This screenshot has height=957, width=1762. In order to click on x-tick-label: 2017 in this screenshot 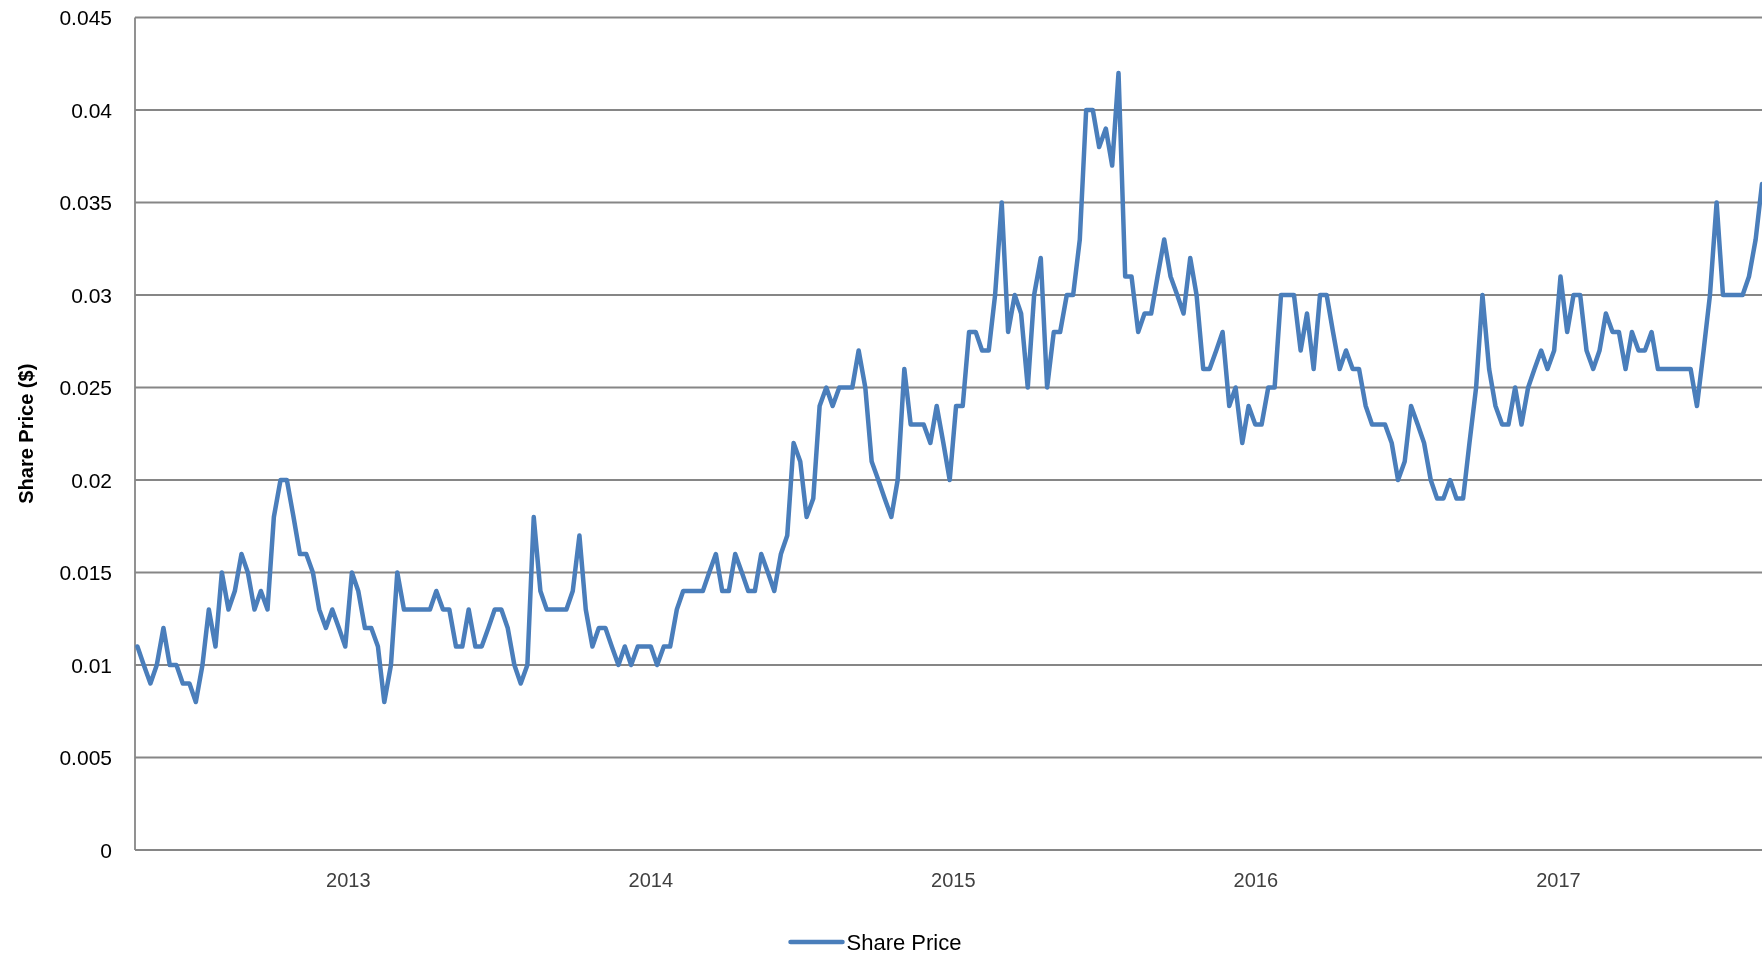, I will do `click(1558, 880)`.